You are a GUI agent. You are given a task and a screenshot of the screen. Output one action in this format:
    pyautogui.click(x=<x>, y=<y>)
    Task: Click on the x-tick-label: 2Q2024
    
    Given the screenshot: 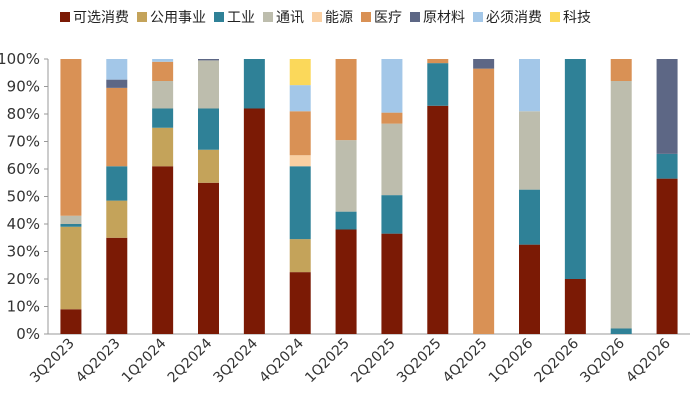 What is the action you would take?
    pyautogui.click(x=190, y=360)
    